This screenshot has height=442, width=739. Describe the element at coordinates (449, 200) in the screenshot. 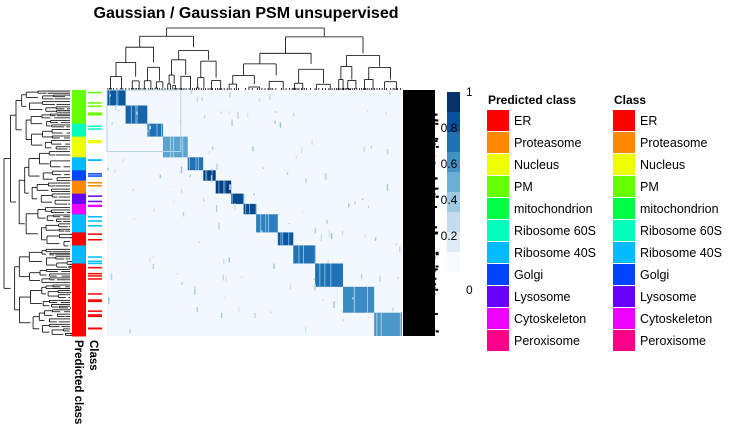

I see `color-key-tick-label: 0.4` at that location.